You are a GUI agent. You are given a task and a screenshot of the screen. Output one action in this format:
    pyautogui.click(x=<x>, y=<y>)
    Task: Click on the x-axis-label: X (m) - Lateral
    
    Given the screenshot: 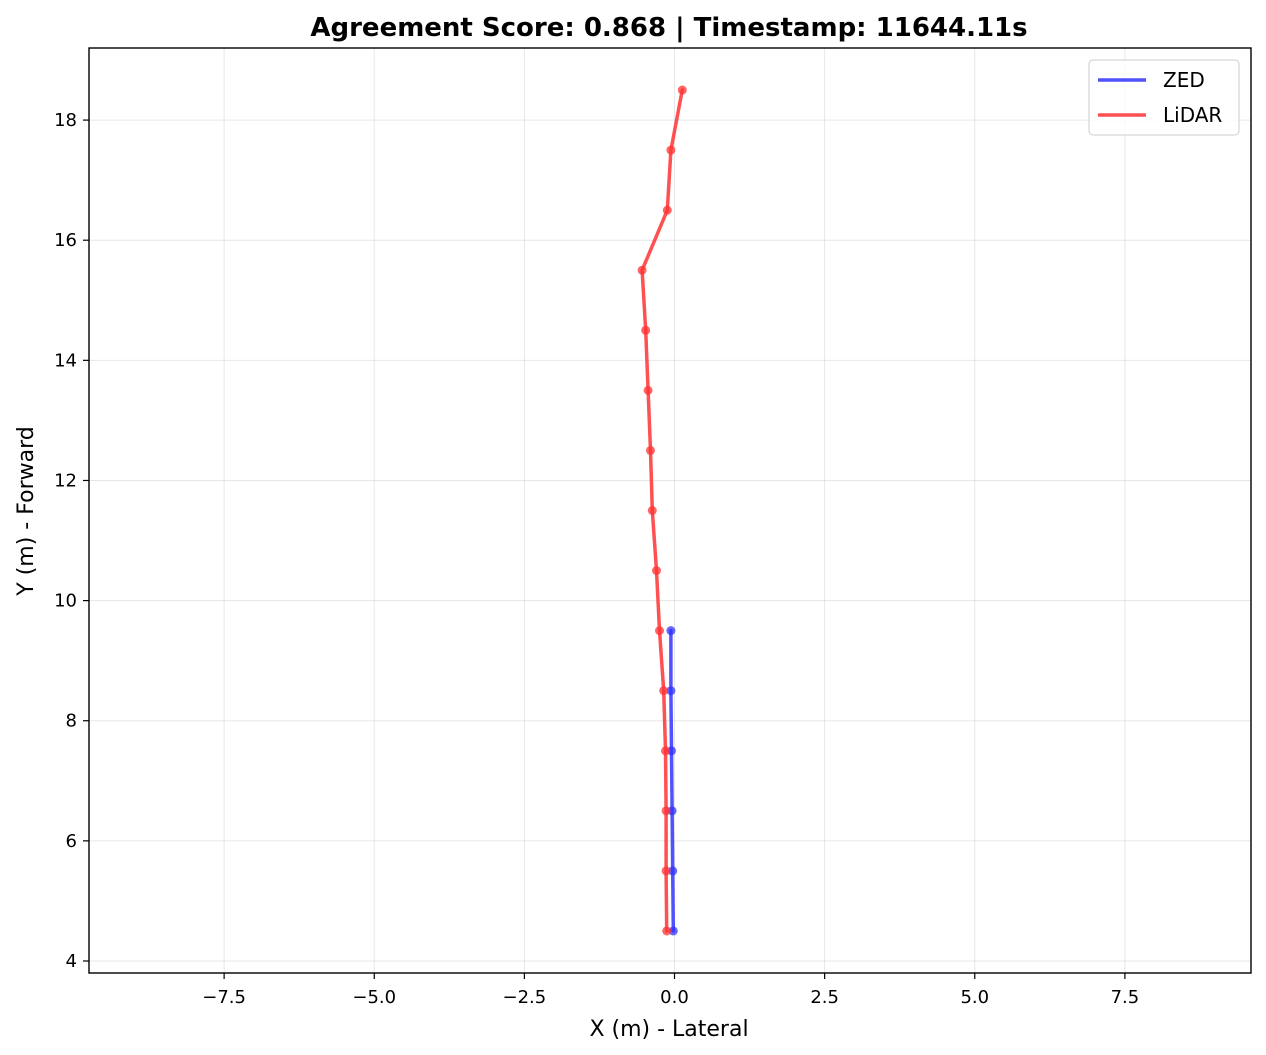 What is the action you would take?
    pyautogui.click(x=668, y=1029)
    